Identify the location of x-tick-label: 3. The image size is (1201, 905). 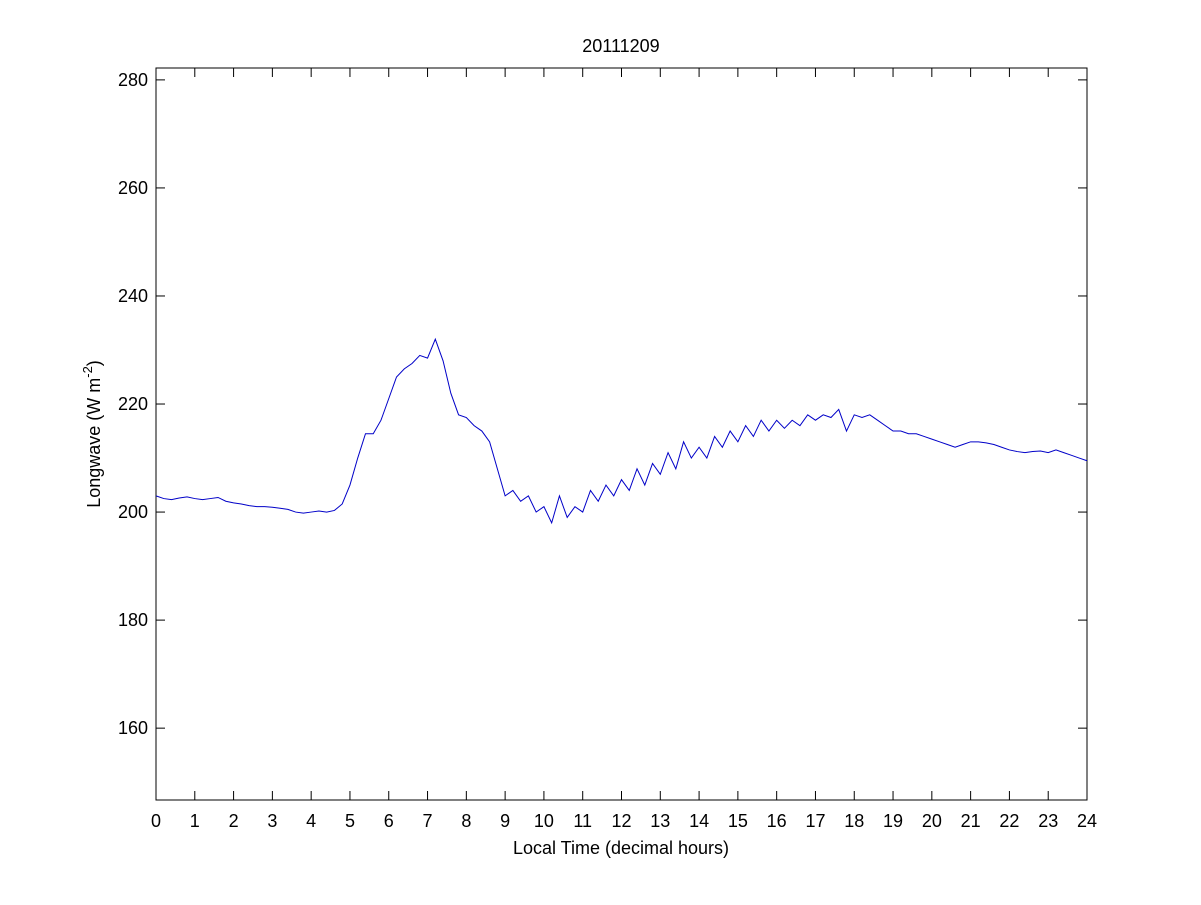
(272, 821).